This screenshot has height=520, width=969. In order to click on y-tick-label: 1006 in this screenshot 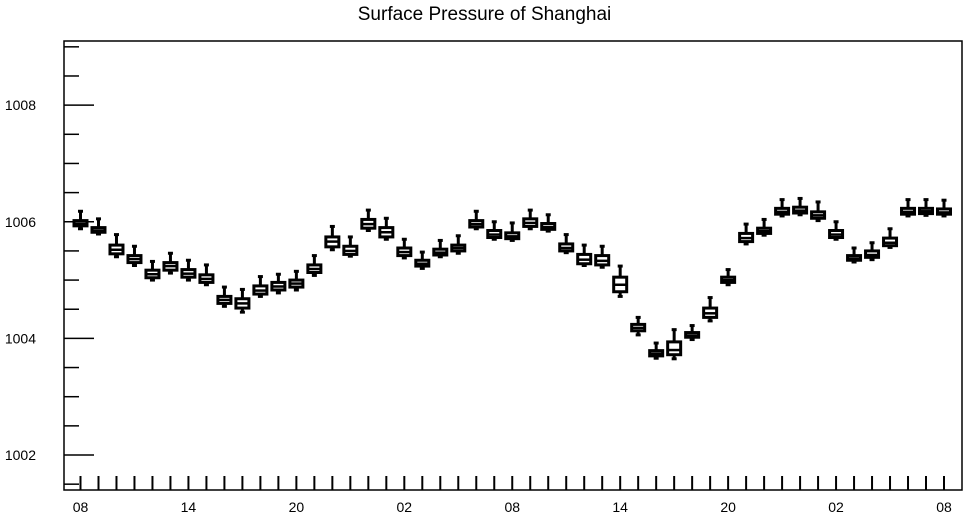, I will do `click(20, 222)`.